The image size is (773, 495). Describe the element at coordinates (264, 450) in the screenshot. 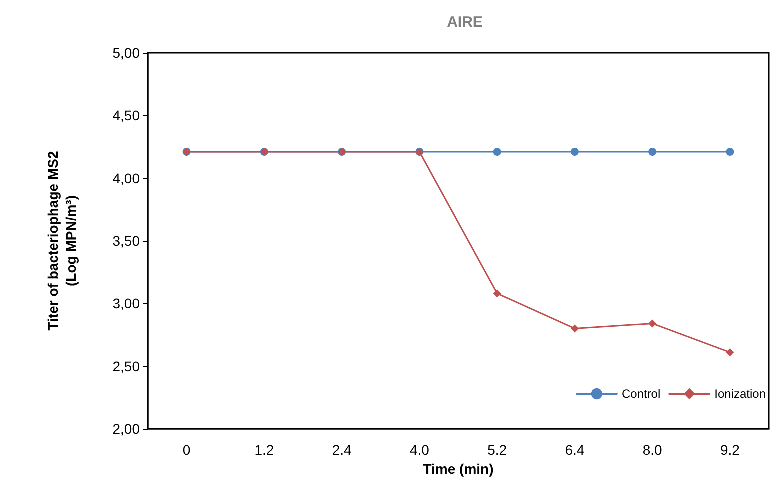

I see `x-tick-label: 1.2` at that location.